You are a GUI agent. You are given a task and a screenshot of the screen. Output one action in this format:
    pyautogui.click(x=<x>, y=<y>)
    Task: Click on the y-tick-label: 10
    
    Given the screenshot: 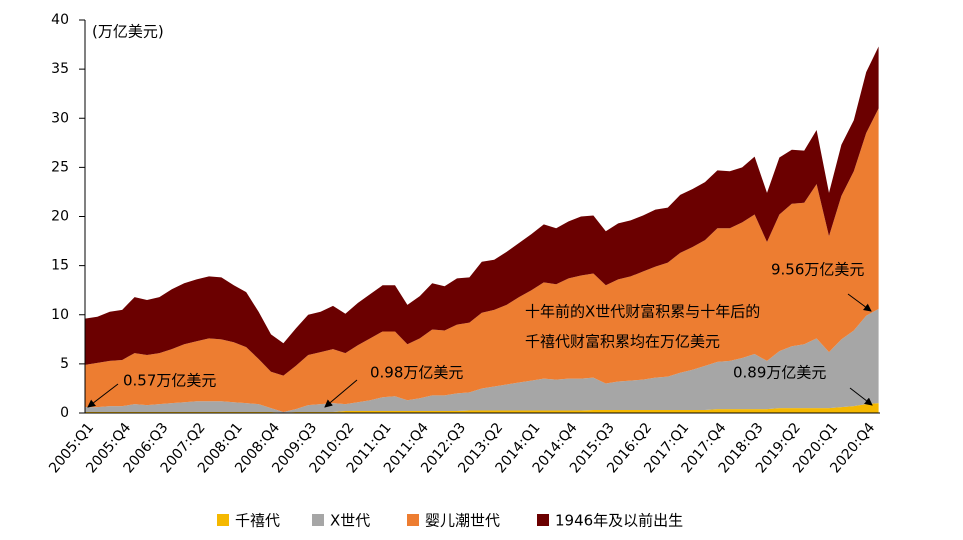 What is the action you would take?
    pyautogui.click(x=60, y=315)
    